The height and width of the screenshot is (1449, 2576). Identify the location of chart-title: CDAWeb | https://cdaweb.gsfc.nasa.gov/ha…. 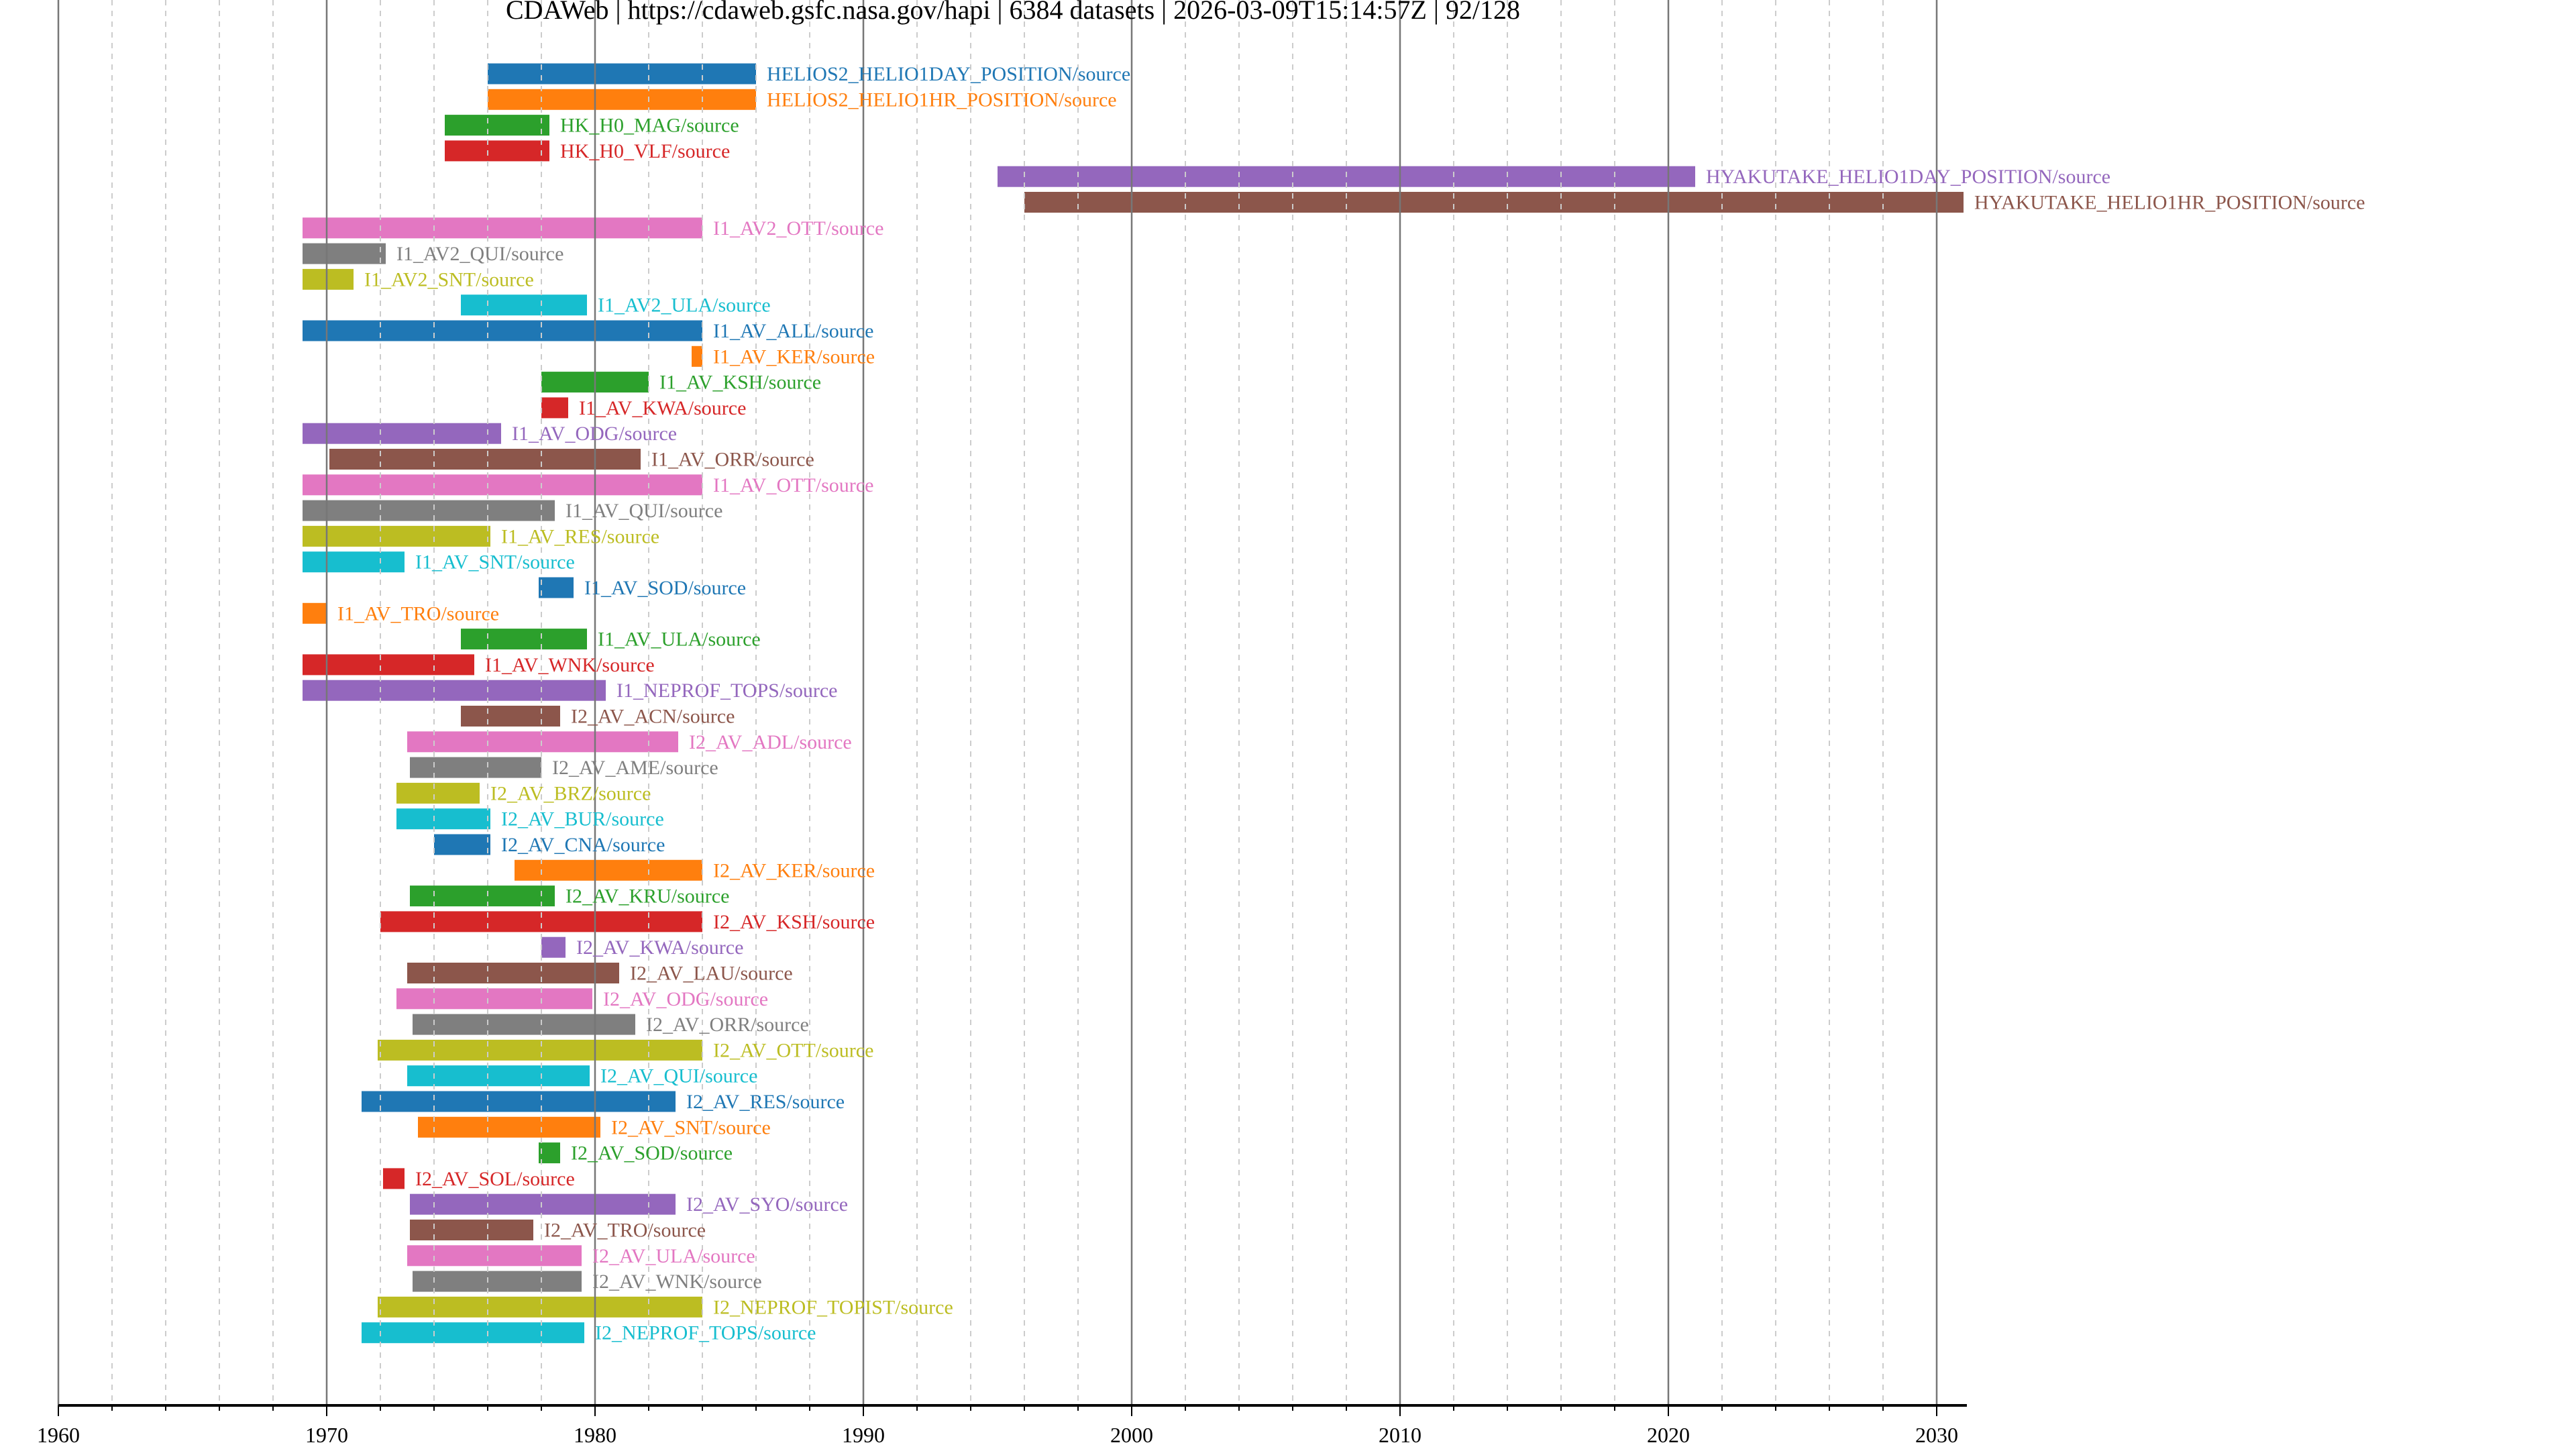
(1013, 12).